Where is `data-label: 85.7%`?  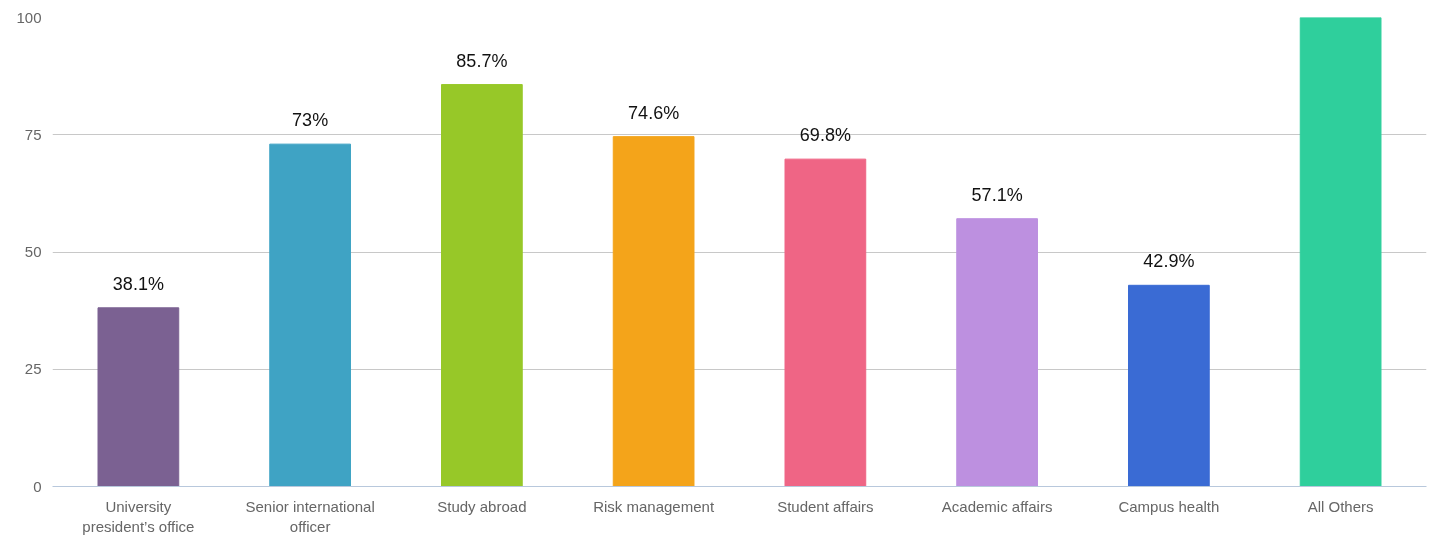
data-label: 85.7% is located at coordinates (482, 60).